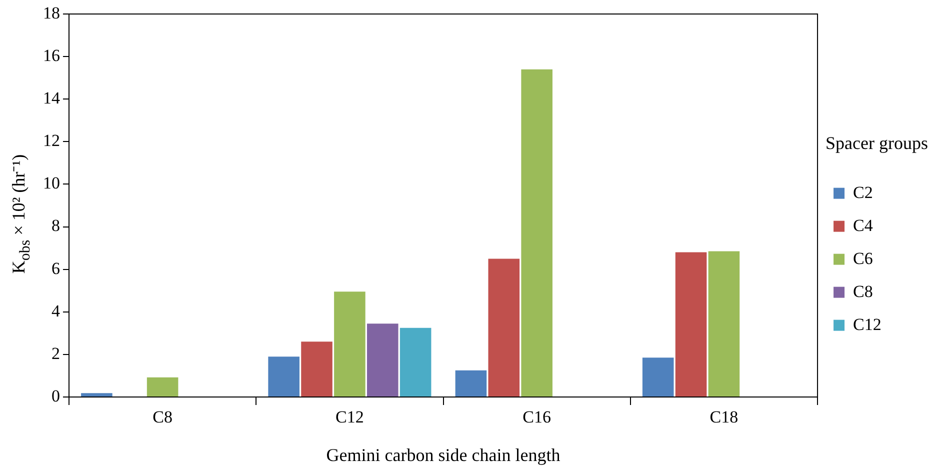  I want to click on legend-label: C8, so click(863, 291).